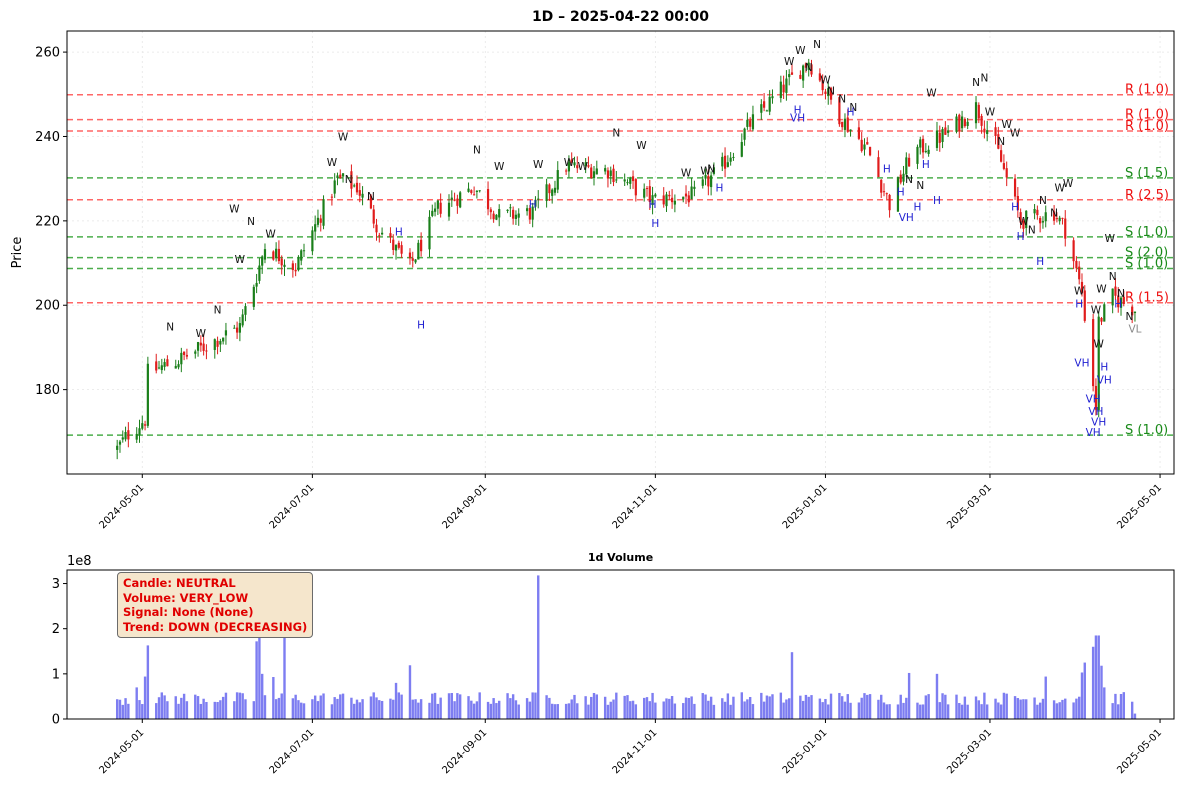 The height and width of the screenshot is (790, 1185). Describe the element at coordinates (47, 53) in the screenshot. I see `price-ytick-label: 260` at that location.